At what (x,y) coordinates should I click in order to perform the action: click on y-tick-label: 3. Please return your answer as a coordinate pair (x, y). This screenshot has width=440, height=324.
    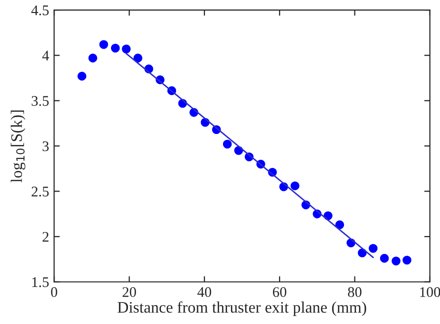
    Looking at the image, I should click on (45, 146).